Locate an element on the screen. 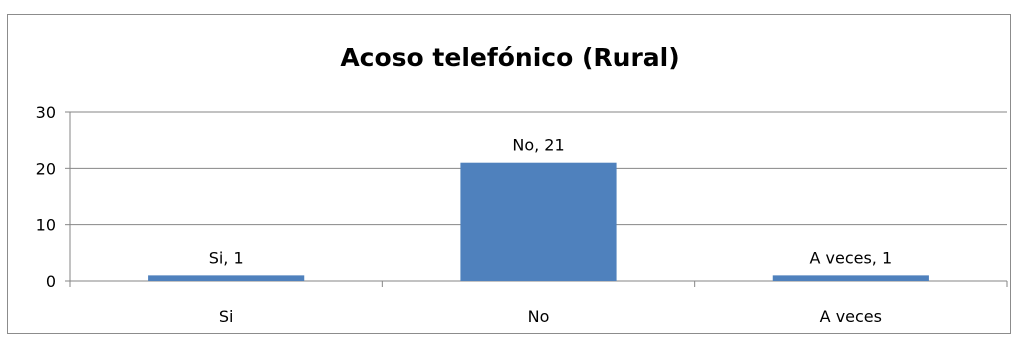 The width and height of the screenshot is (1018, 340). data-label: No, 21 is located at coordinates (538, 145).